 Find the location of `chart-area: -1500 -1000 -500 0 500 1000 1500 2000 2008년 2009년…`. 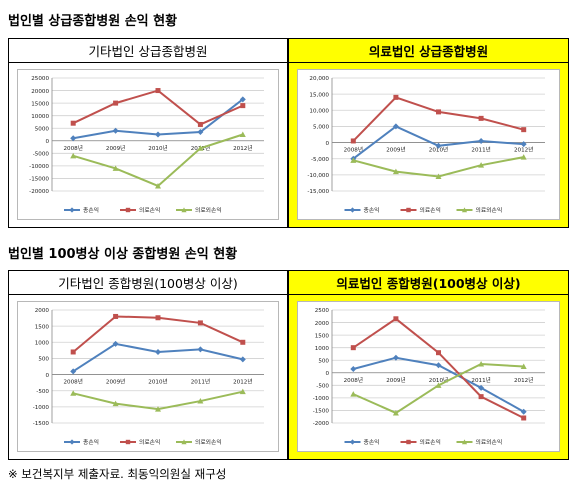

chart-area: -1500 -1000 -500 0 500 1000 1500 2000 2008년 2009년… is located at coordinates (148, 376).